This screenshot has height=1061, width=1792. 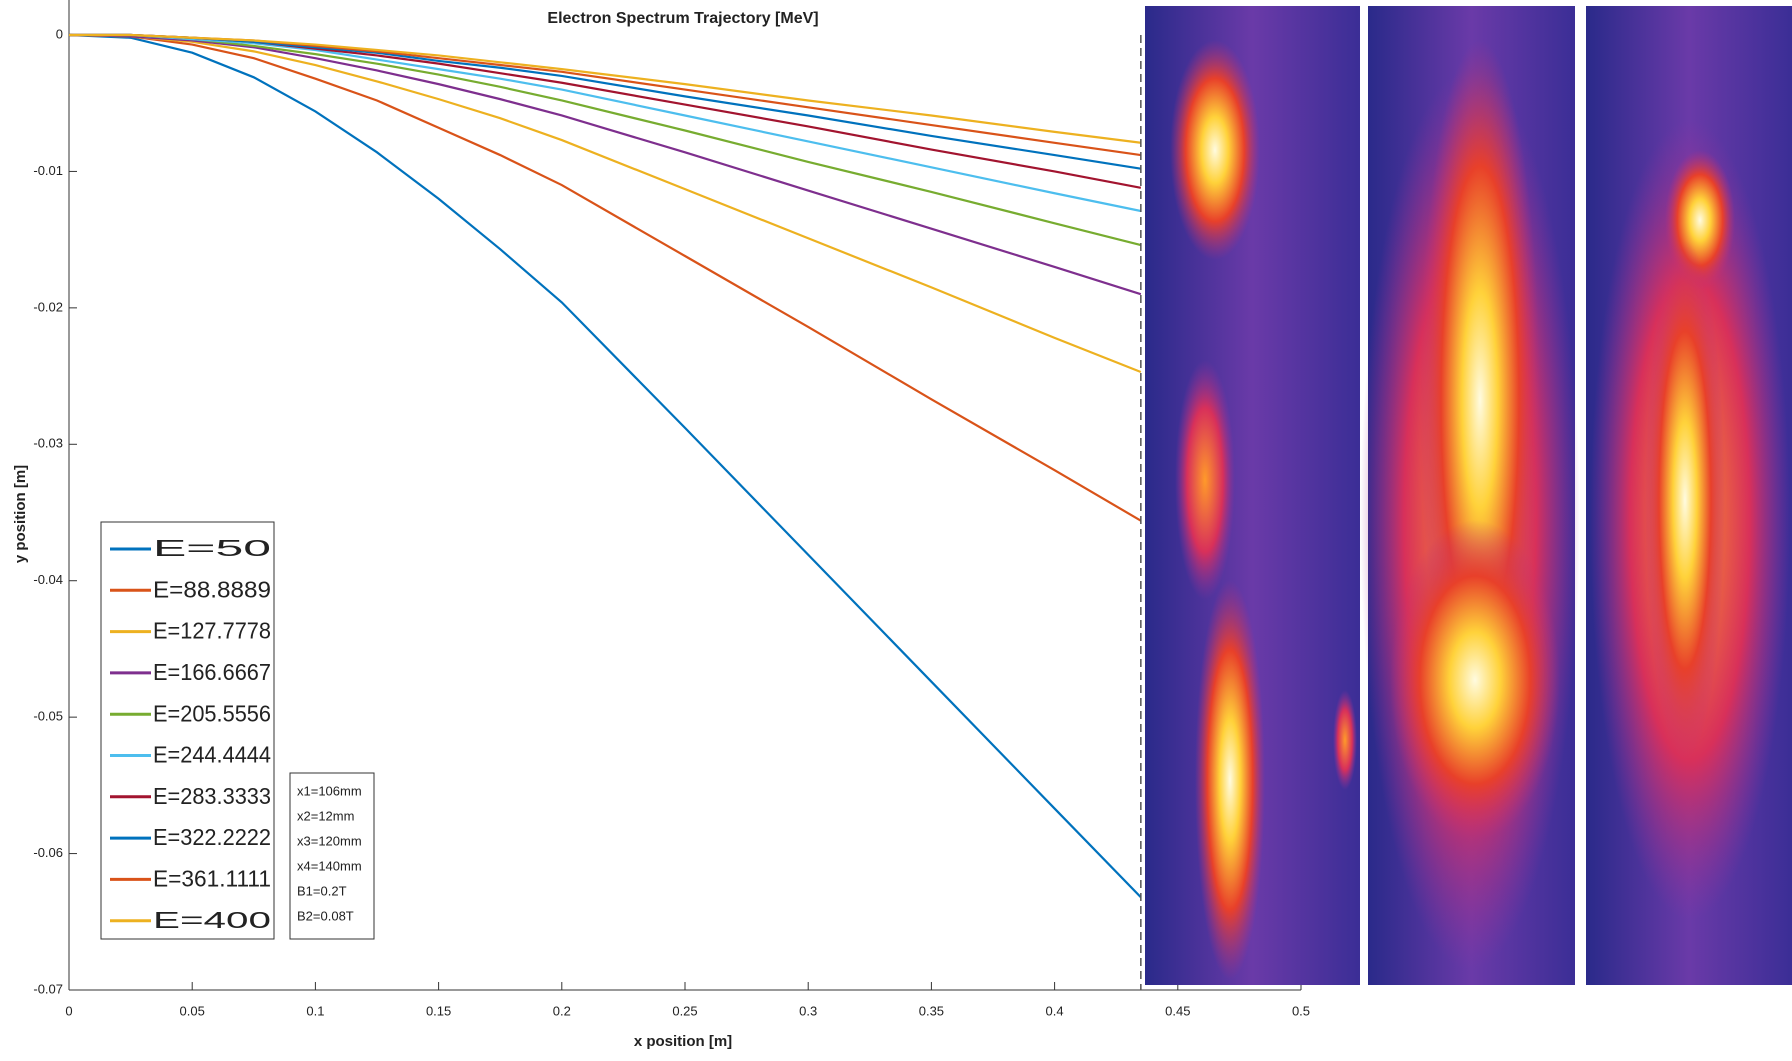 I want to click on x-tick-label: 0.05, so click(x=192, y=1010).